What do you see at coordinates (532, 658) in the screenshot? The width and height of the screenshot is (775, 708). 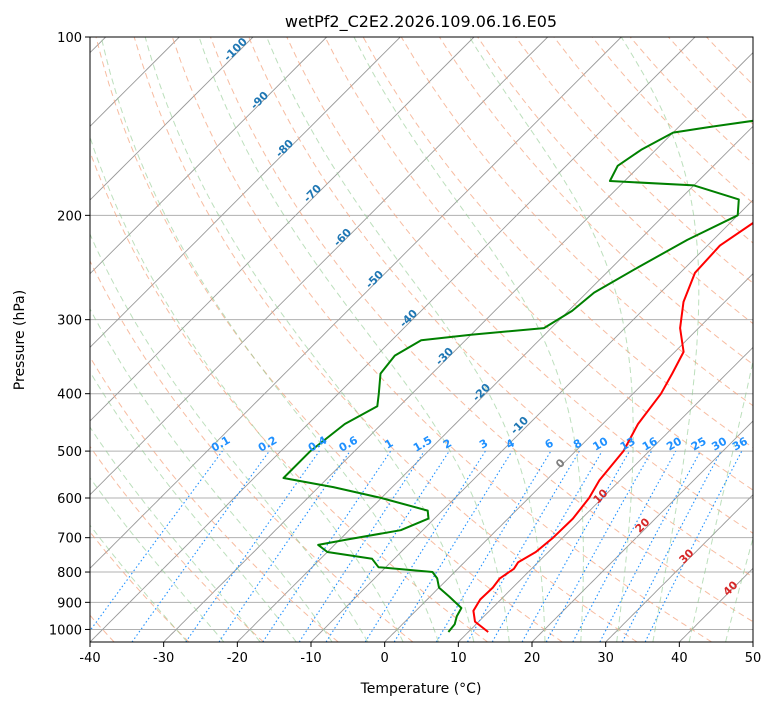 I see `x-tick-label: 20` at bounding box center [532, 658].